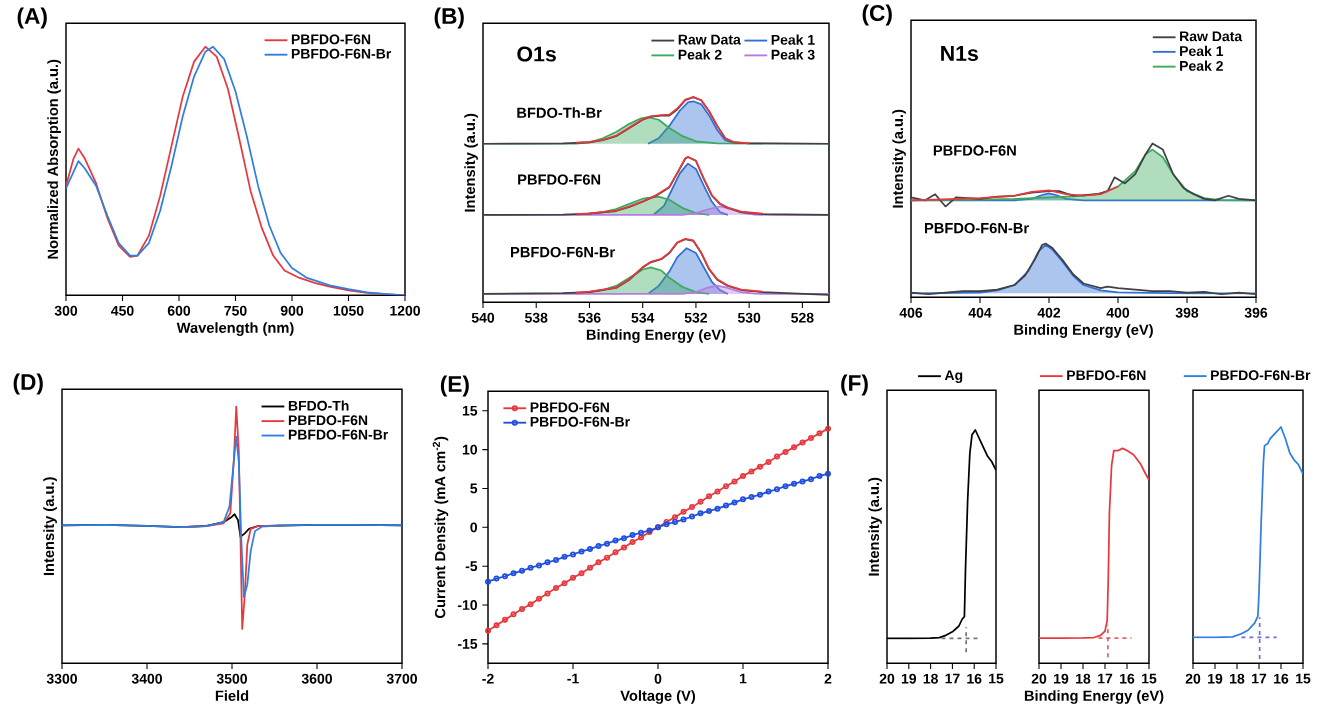 Image resolution: width=1325 pixels, height=714 pixels. What do you see at coordinates (793, 54) in the screenshot?
I see `legend-label: Peak 3` at bounding box center [793, 54].